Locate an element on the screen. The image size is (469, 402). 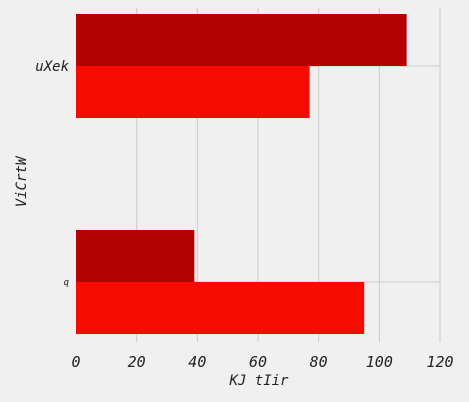
x-tick-label: 120 is located at coordinates (439, 362).